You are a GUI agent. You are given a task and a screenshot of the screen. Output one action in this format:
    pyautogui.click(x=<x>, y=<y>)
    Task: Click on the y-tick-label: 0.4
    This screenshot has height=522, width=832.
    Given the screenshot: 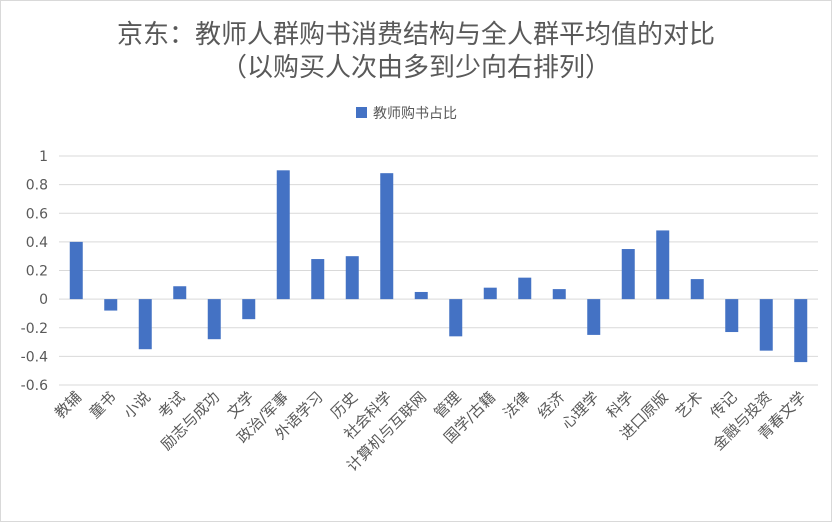 What is the action you would take?
    pyautogui.click(x=37, y=243)
    